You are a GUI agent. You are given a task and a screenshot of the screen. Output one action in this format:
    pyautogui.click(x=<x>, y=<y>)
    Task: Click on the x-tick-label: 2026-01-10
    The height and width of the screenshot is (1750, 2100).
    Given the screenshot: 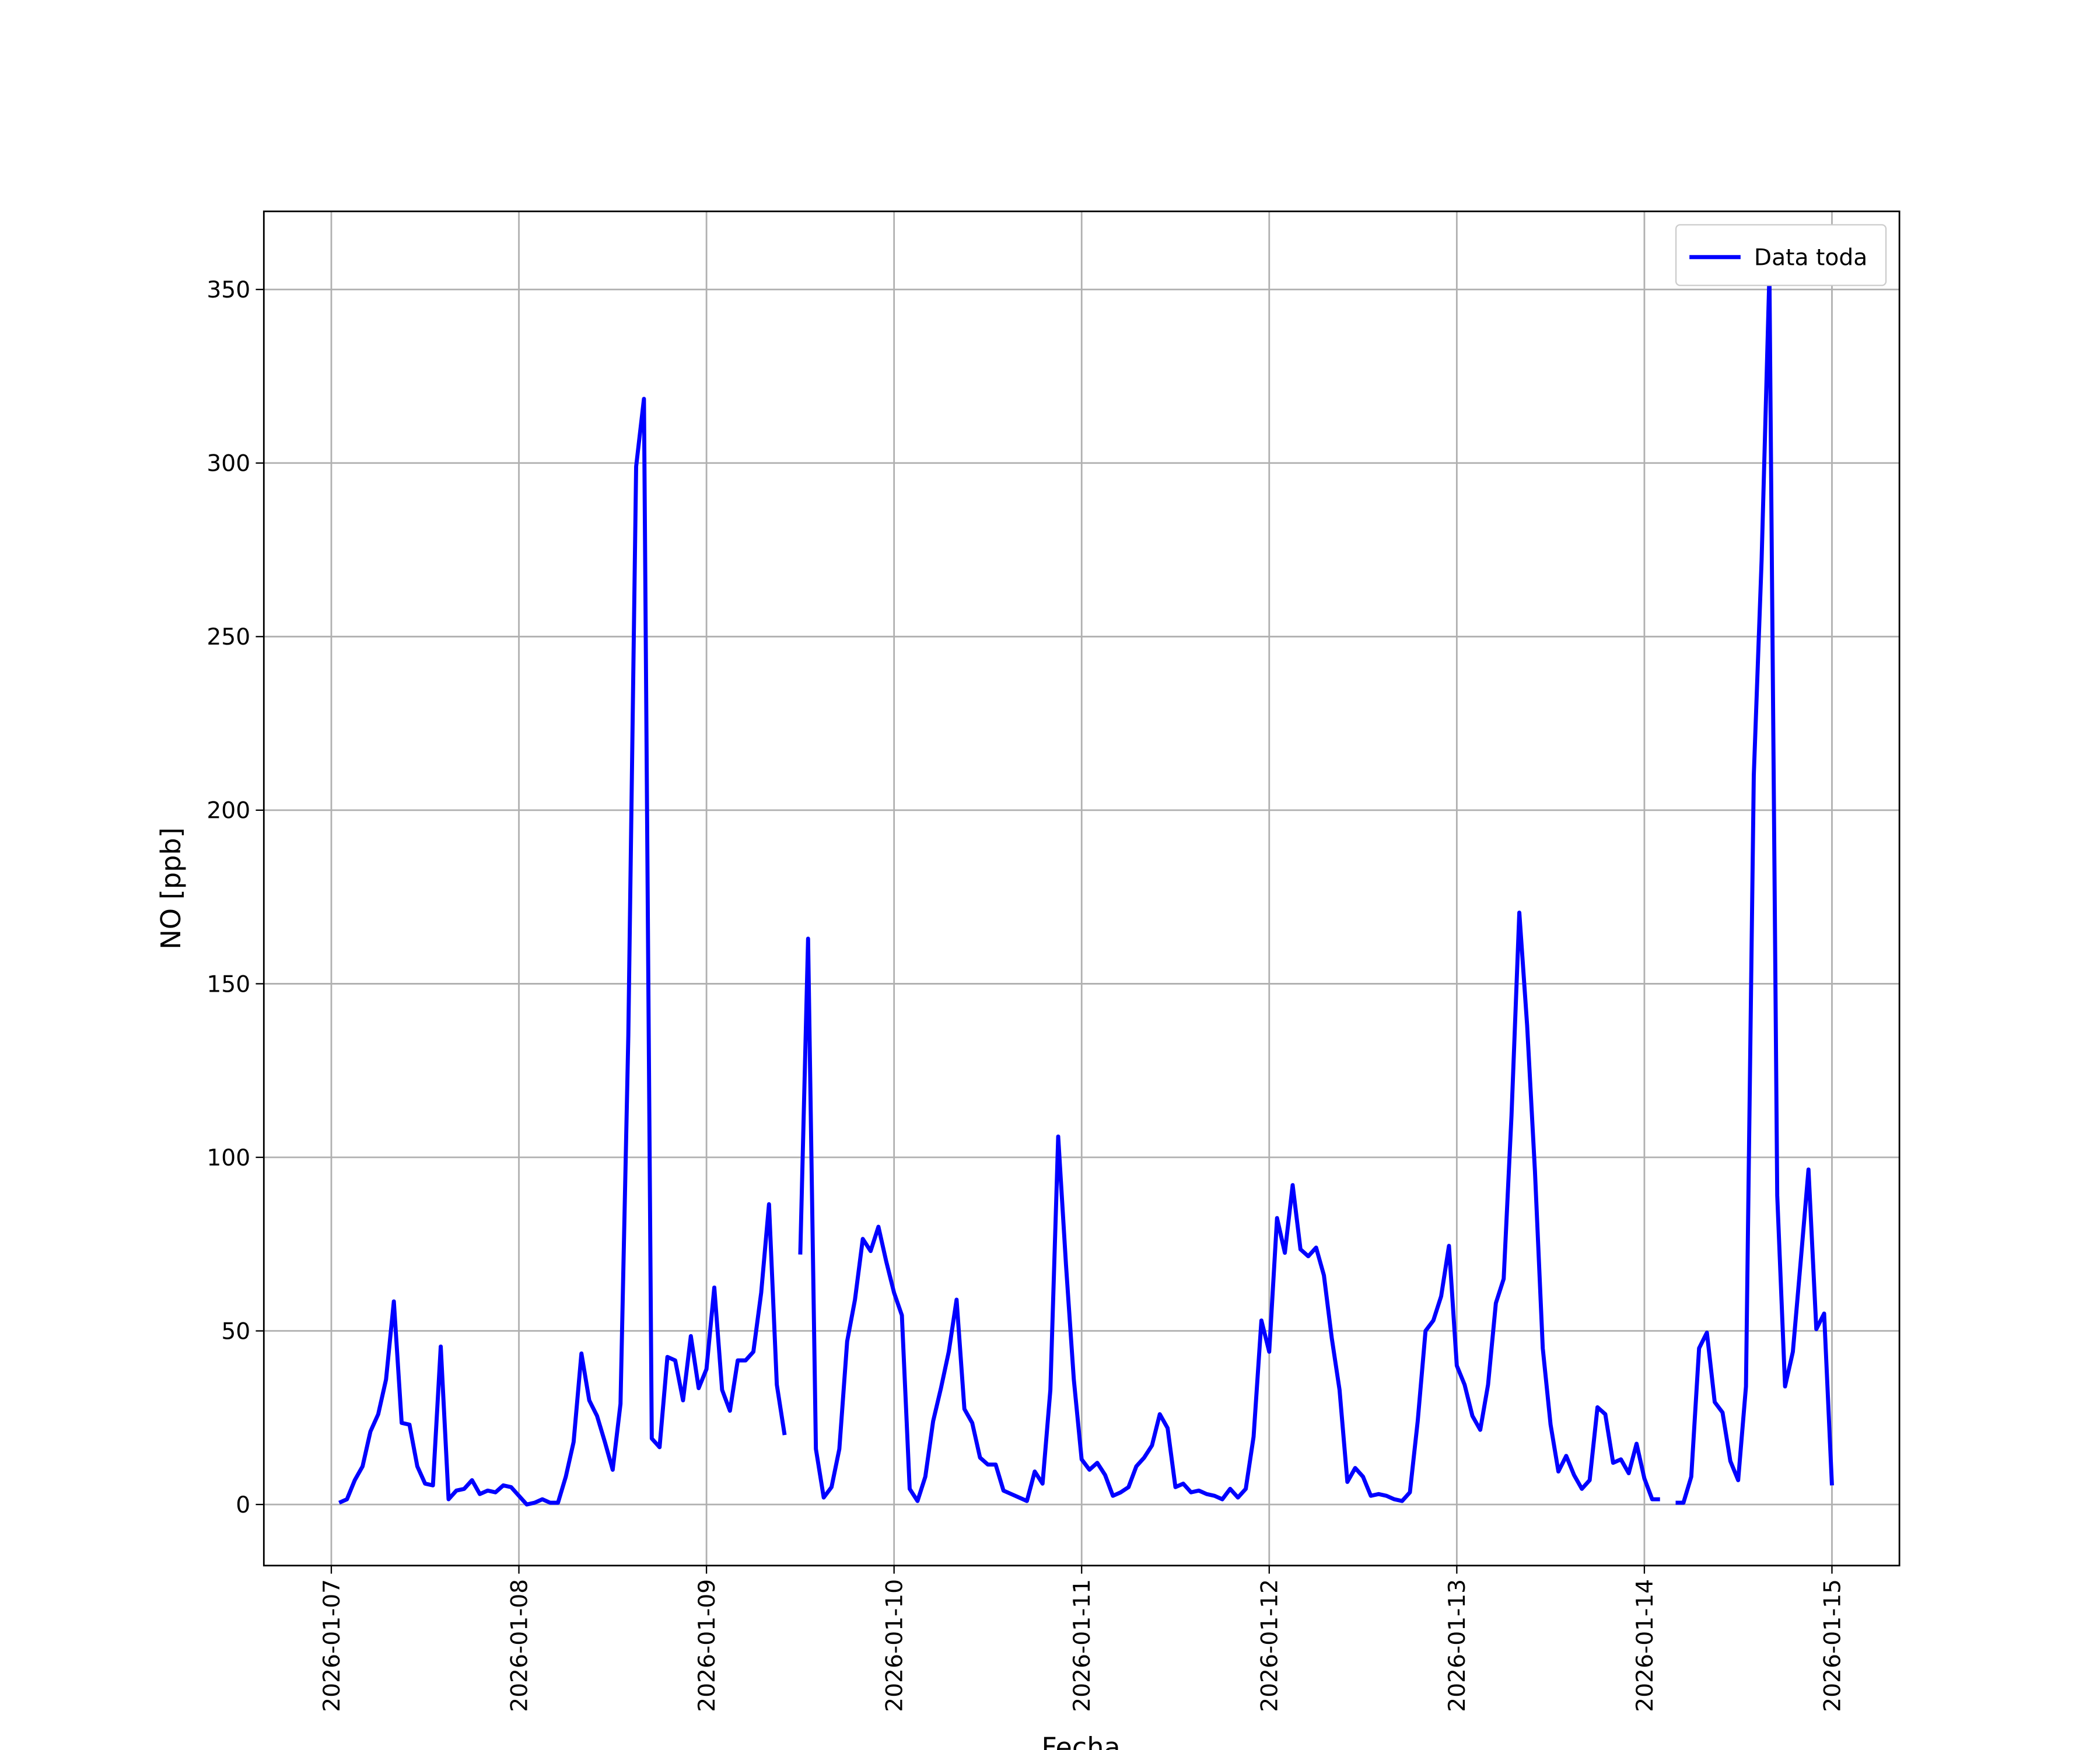 What is the action you would take?
    pyautogui.click(x=895, y=1645)
    